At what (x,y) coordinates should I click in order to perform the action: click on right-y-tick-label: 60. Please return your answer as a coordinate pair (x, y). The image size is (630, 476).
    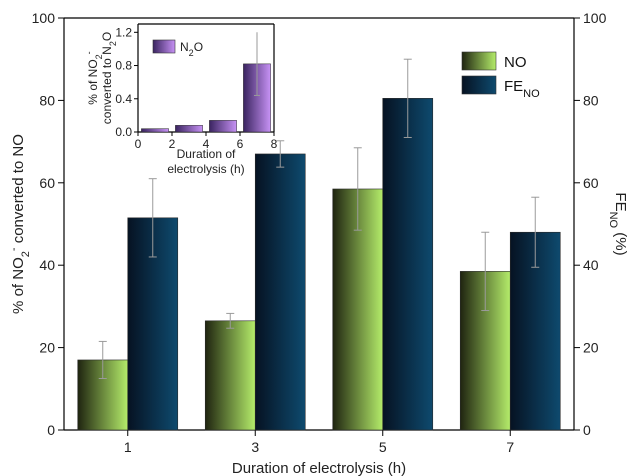
    Looking at the image, I should click on (591, 183).